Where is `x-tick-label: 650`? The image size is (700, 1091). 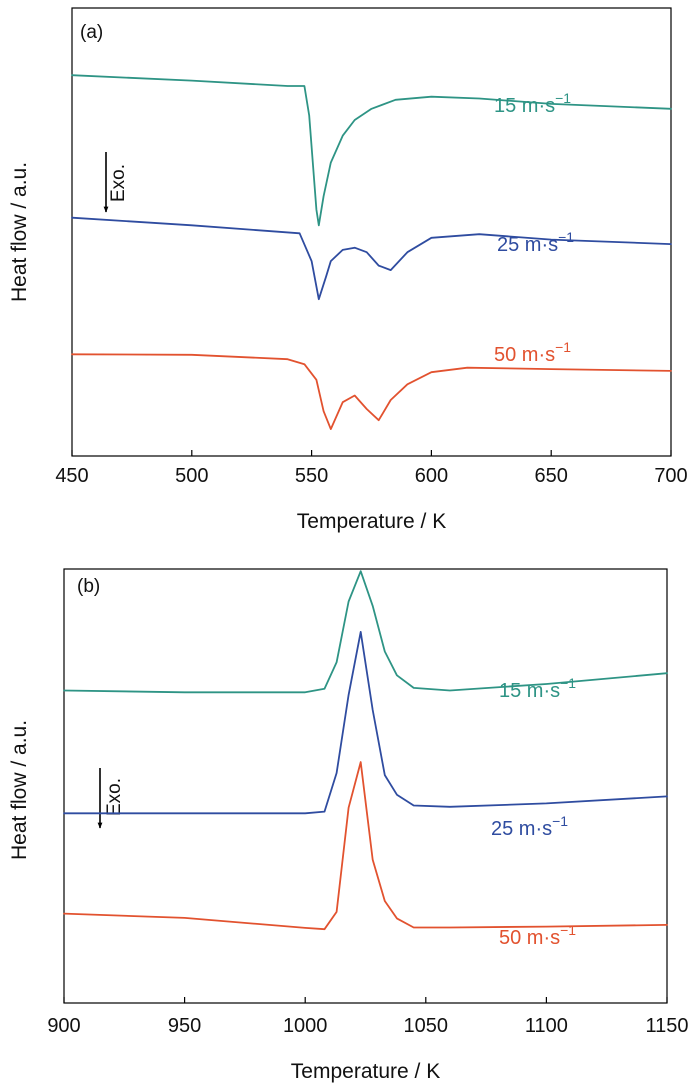 x-tick-label: 650 is located at coordinates (551, 476).